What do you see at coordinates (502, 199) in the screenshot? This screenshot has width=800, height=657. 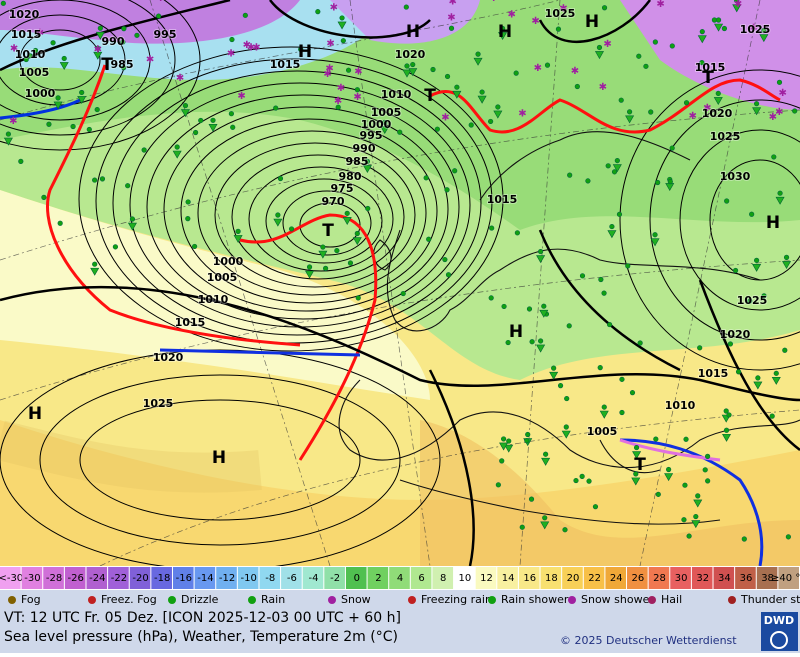 I see `isobar-label: 1015` at bounding box center [502, 199].